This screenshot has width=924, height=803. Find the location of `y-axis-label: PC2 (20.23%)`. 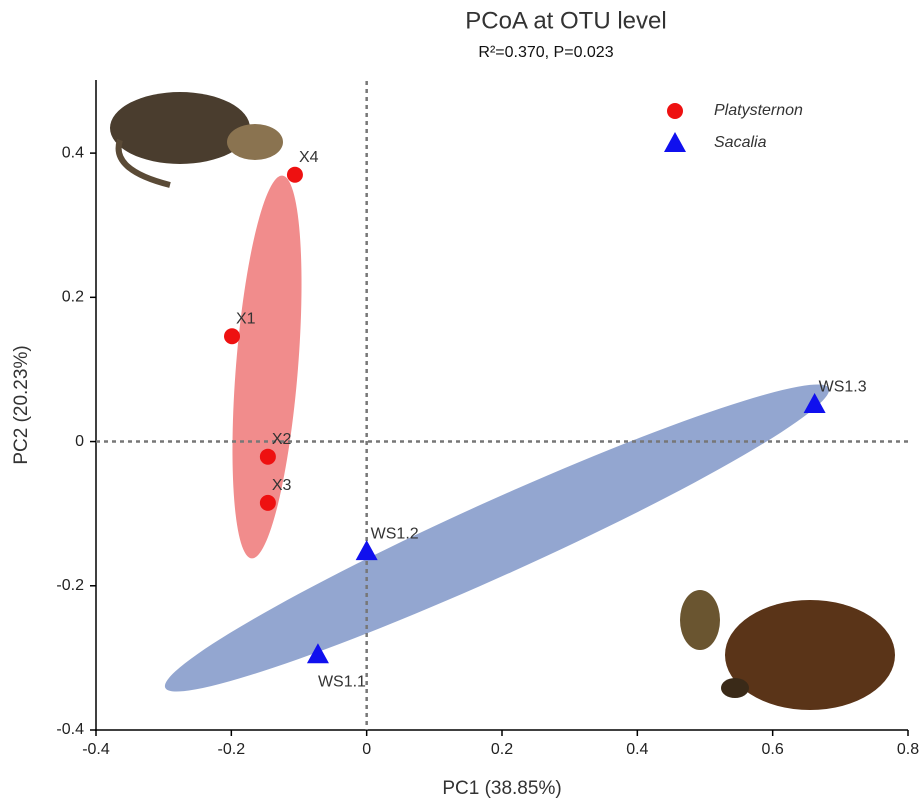

y-axis-label: PC2 (20.23%) is located at coordinates (21, 404).